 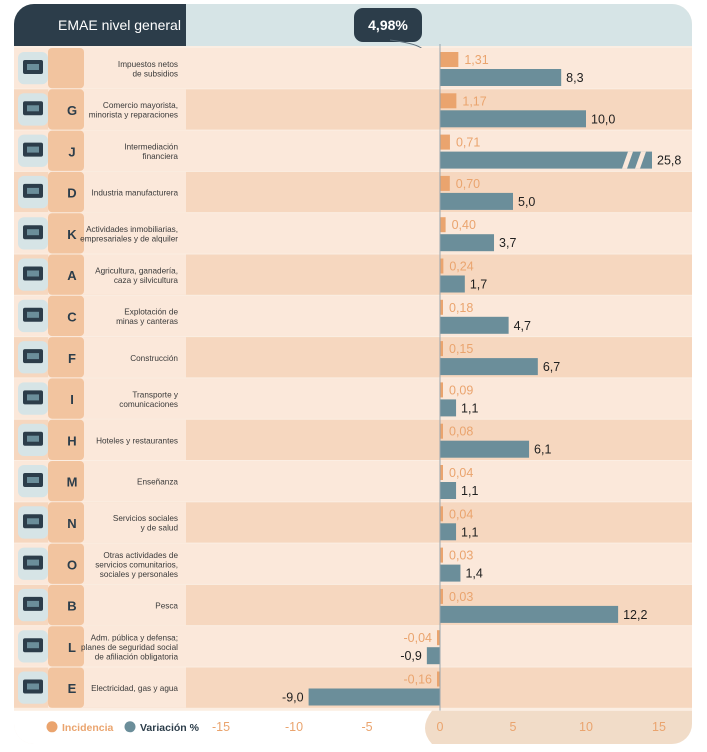 I want to click on sector-label: minas y canteras, so click(x=147, y=321).